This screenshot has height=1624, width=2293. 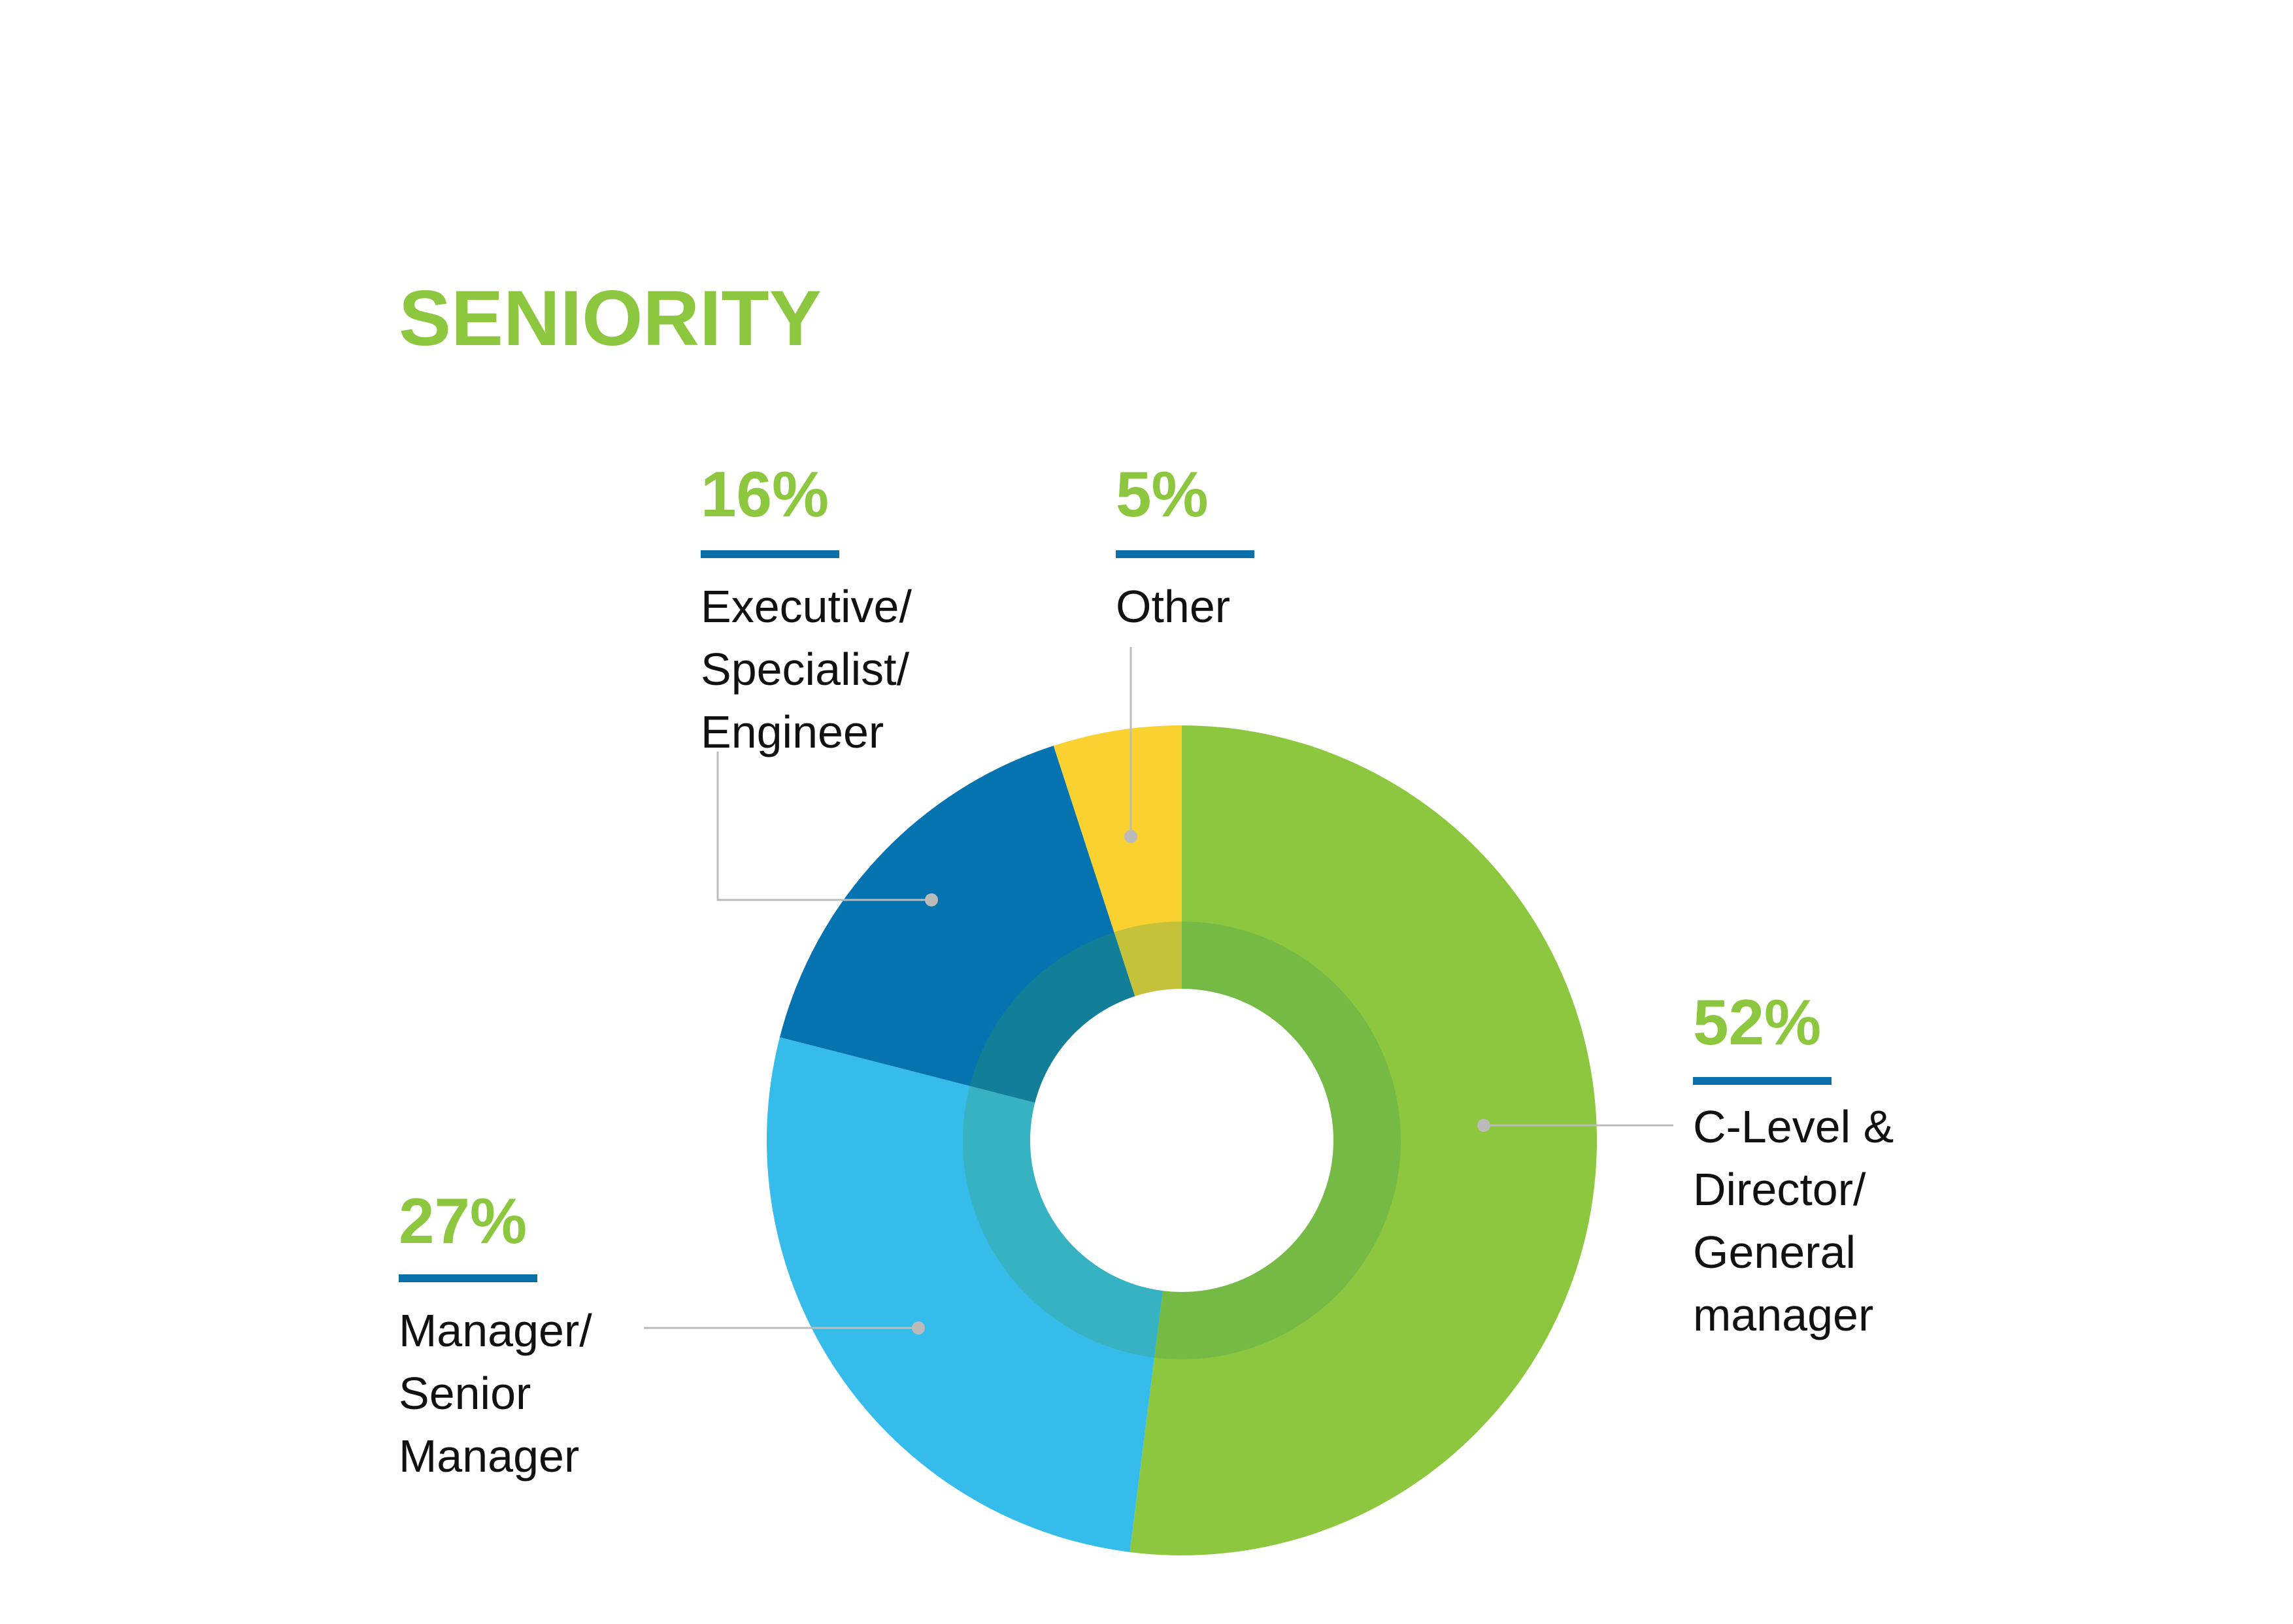 What do you see at coordinates (1793, 1126) in the screenshot?
I see `slice-label-1-line-1: C-Level &` at bounding box center [1793, 1126].